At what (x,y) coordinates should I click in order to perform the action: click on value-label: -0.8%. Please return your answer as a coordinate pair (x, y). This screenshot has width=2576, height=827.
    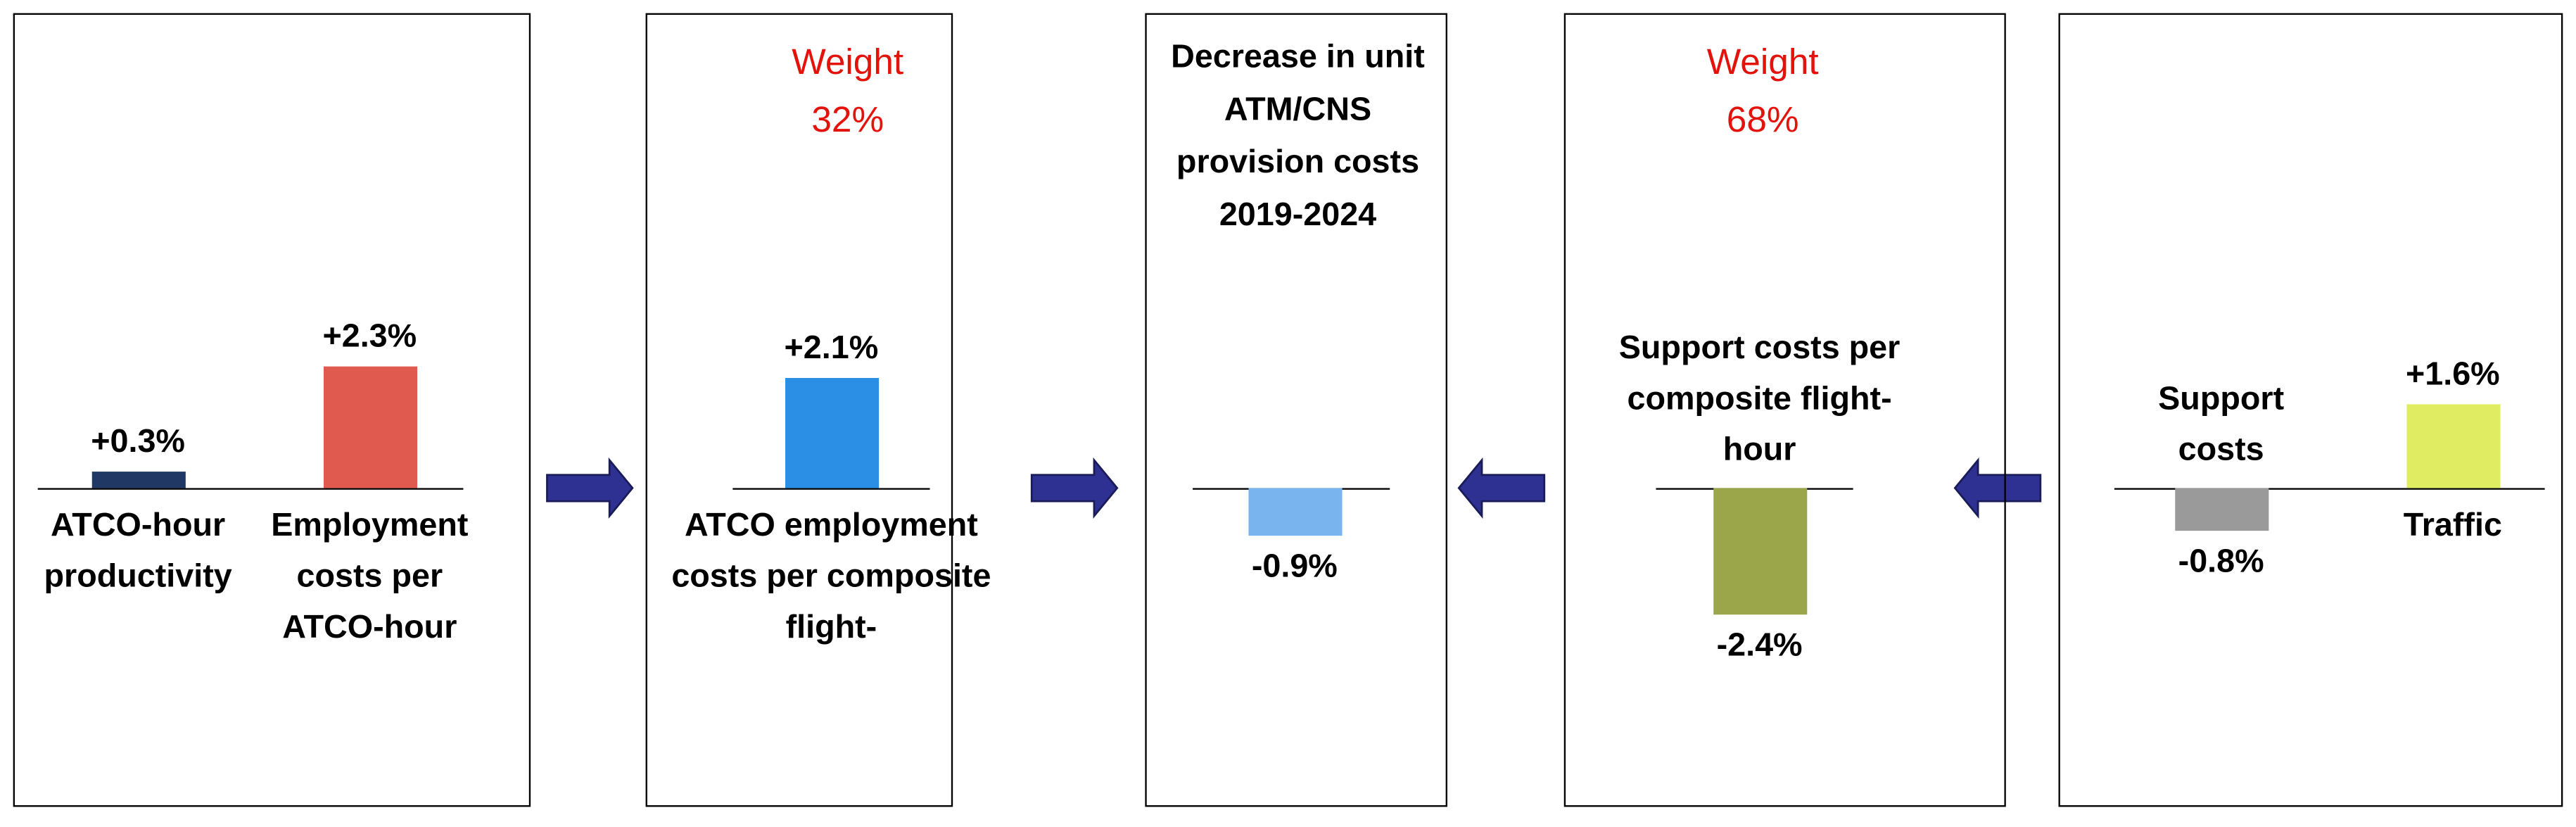
    Looking at the image, I should click on (2221, 561).